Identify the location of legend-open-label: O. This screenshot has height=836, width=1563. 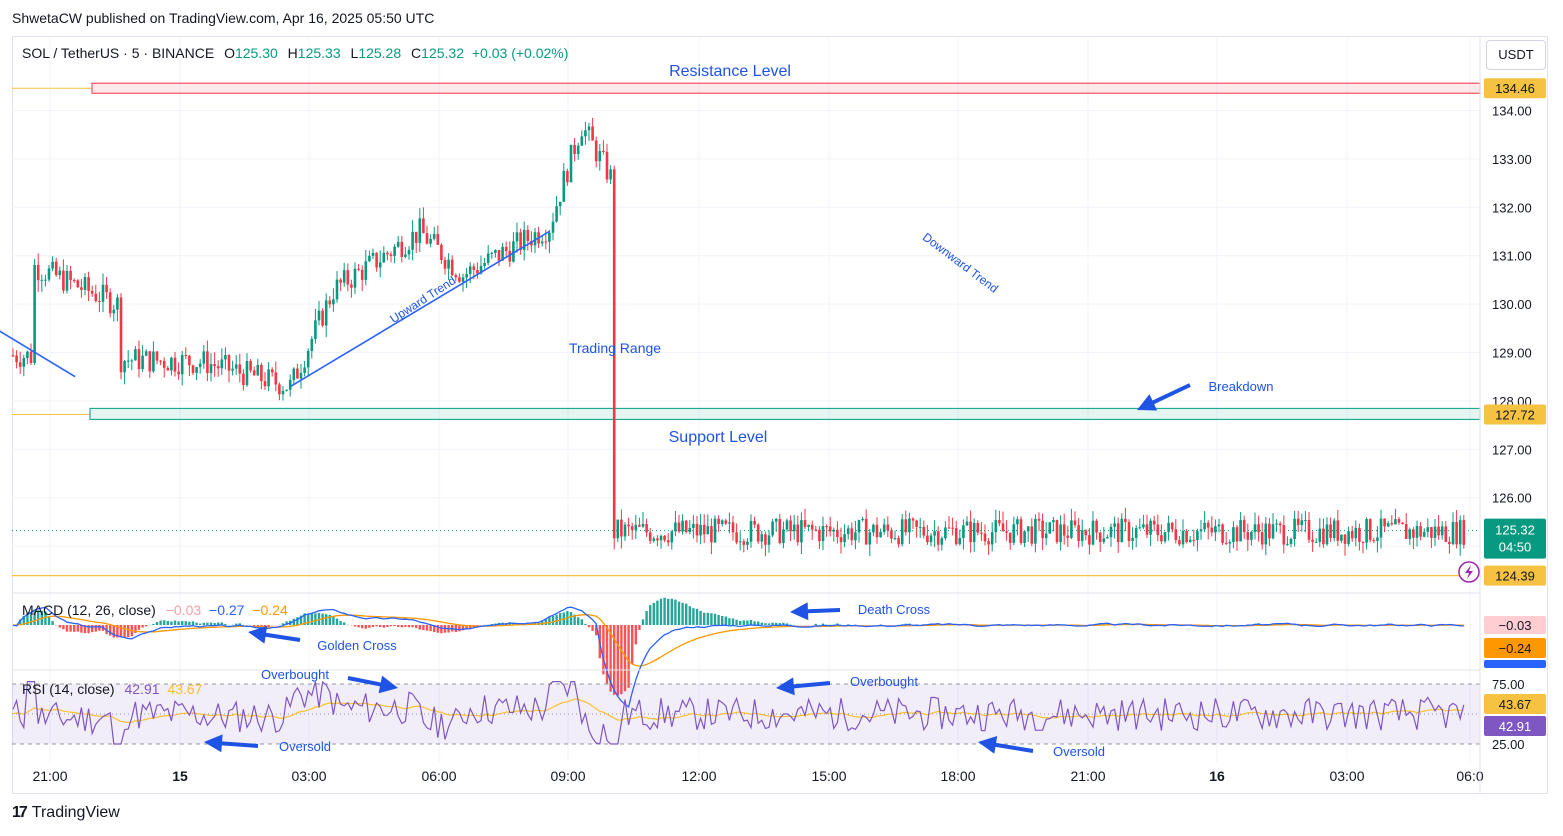
(229, 53).